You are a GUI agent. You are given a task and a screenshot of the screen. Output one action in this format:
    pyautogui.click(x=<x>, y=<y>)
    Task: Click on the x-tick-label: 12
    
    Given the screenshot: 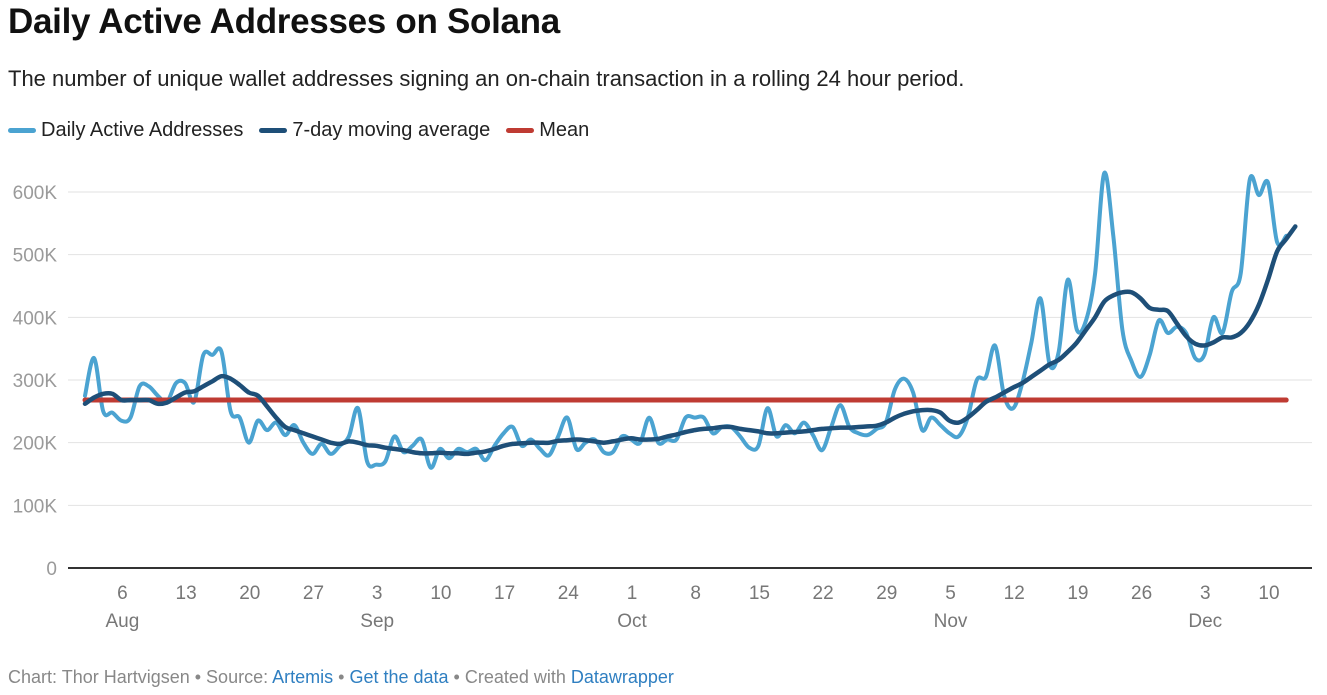 What is the action you would take?
    pyautogui.click(x=1014, y=593)
    